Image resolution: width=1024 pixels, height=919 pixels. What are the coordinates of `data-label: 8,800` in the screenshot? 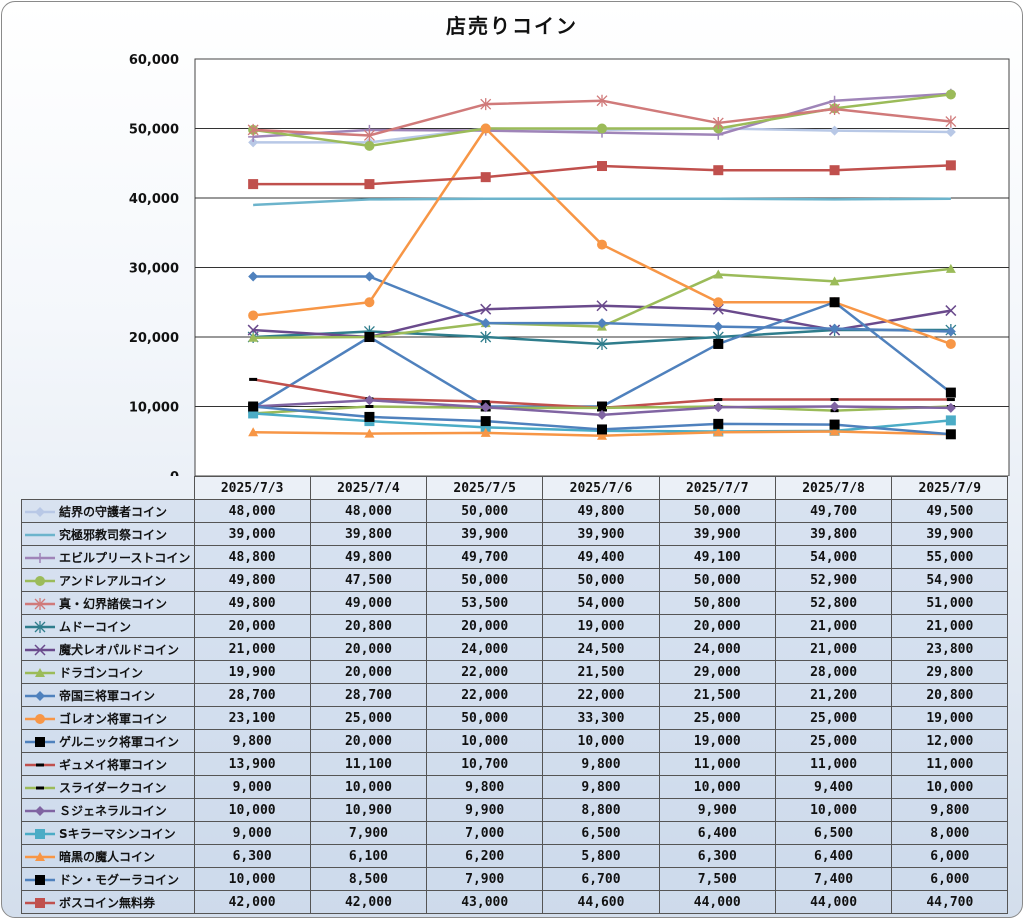 It's located at (601, 810).